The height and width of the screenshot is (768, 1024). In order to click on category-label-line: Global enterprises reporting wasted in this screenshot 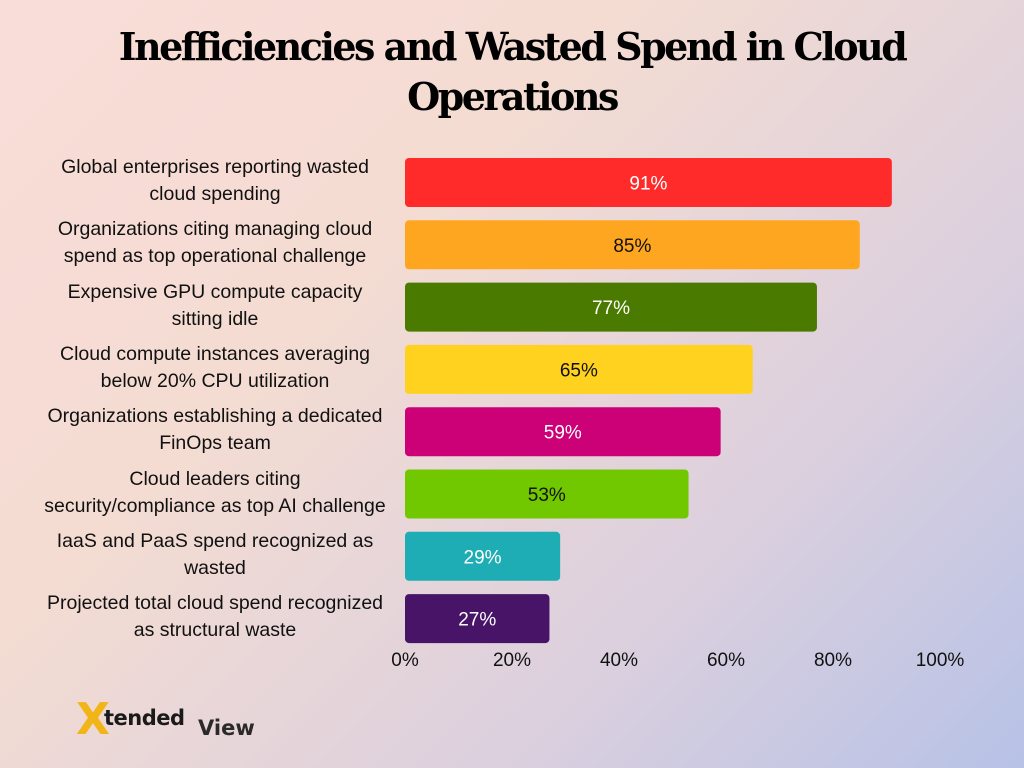, I will do `click(215, 167)`.